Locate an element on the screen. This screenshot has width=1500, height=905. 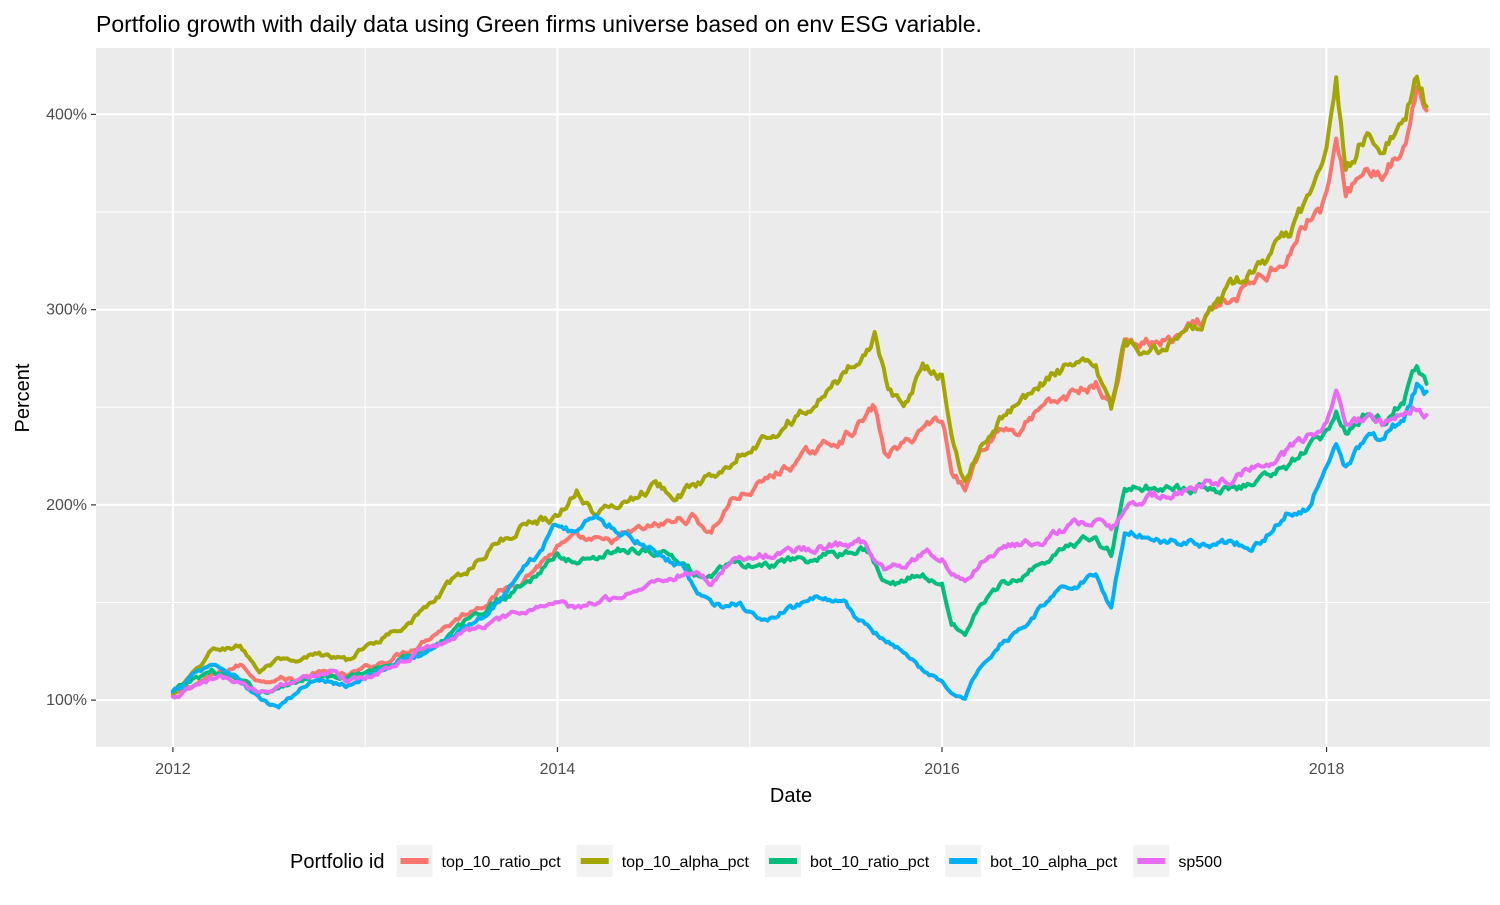
x-axis-label: Date is located at coordinates (791, 796).